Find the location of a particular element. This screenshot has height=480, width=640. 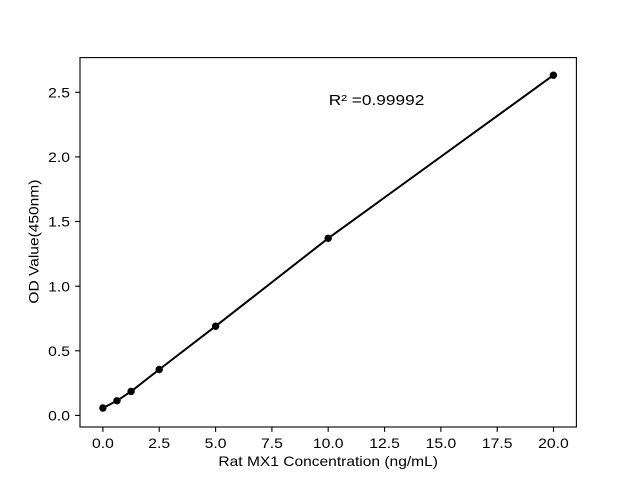

svg-text: 0.5 is located at coordinates (59, 351).